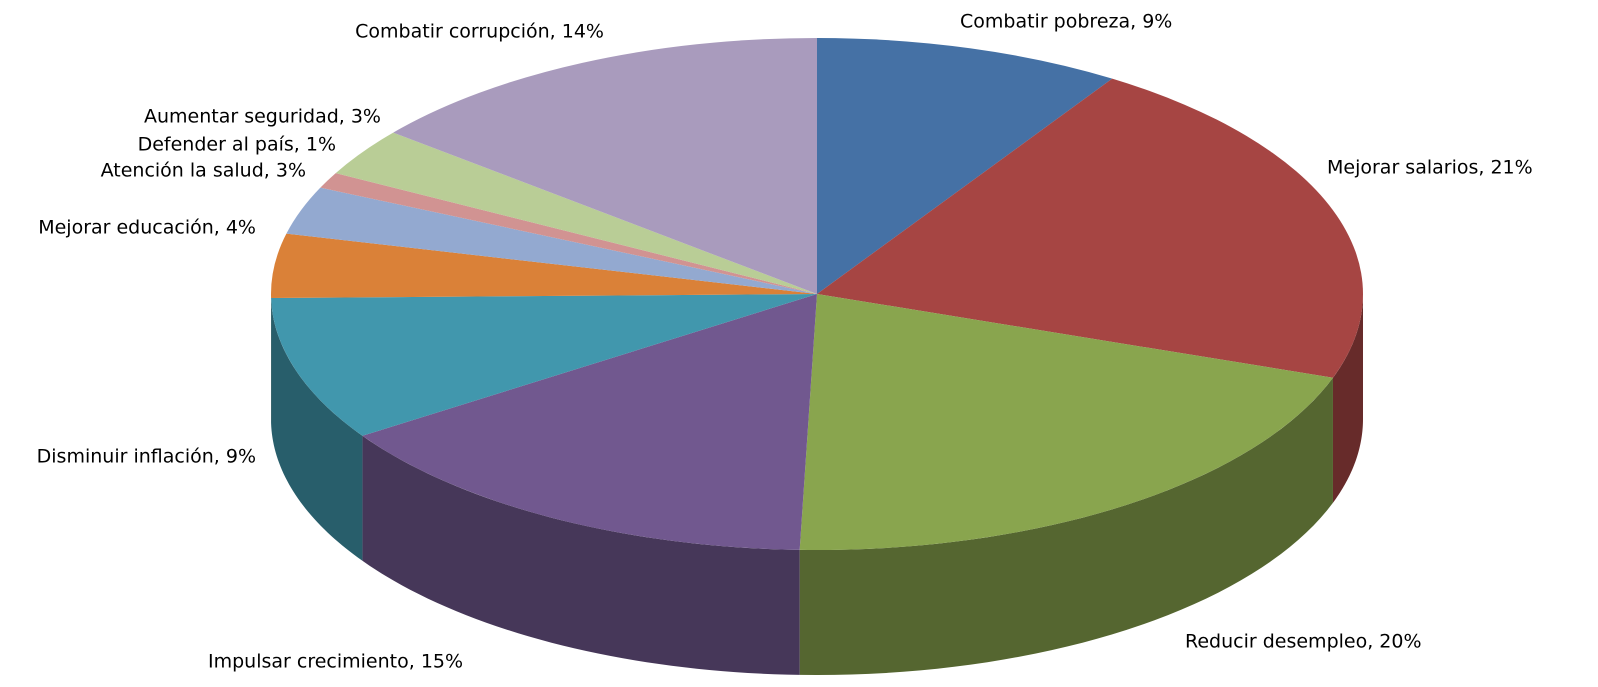 The width and height of the screenshot is (1598, 687). I want to click on data-label: Combatir corrupción, 14%, so click(479, 32).